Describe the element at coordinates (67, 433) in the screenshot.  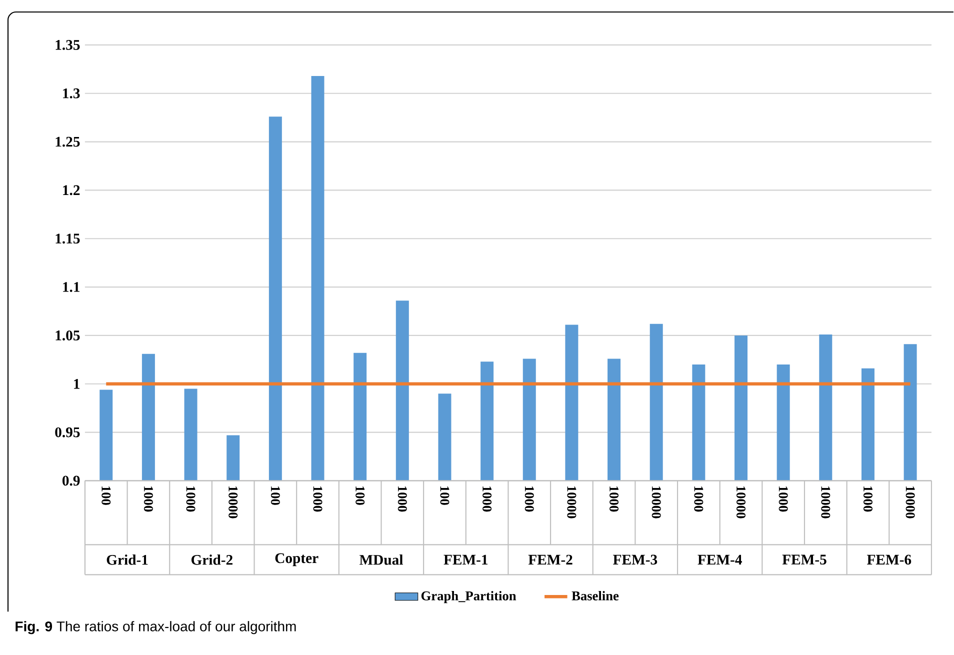
I see `y-tick-label: 0.95` at that location.